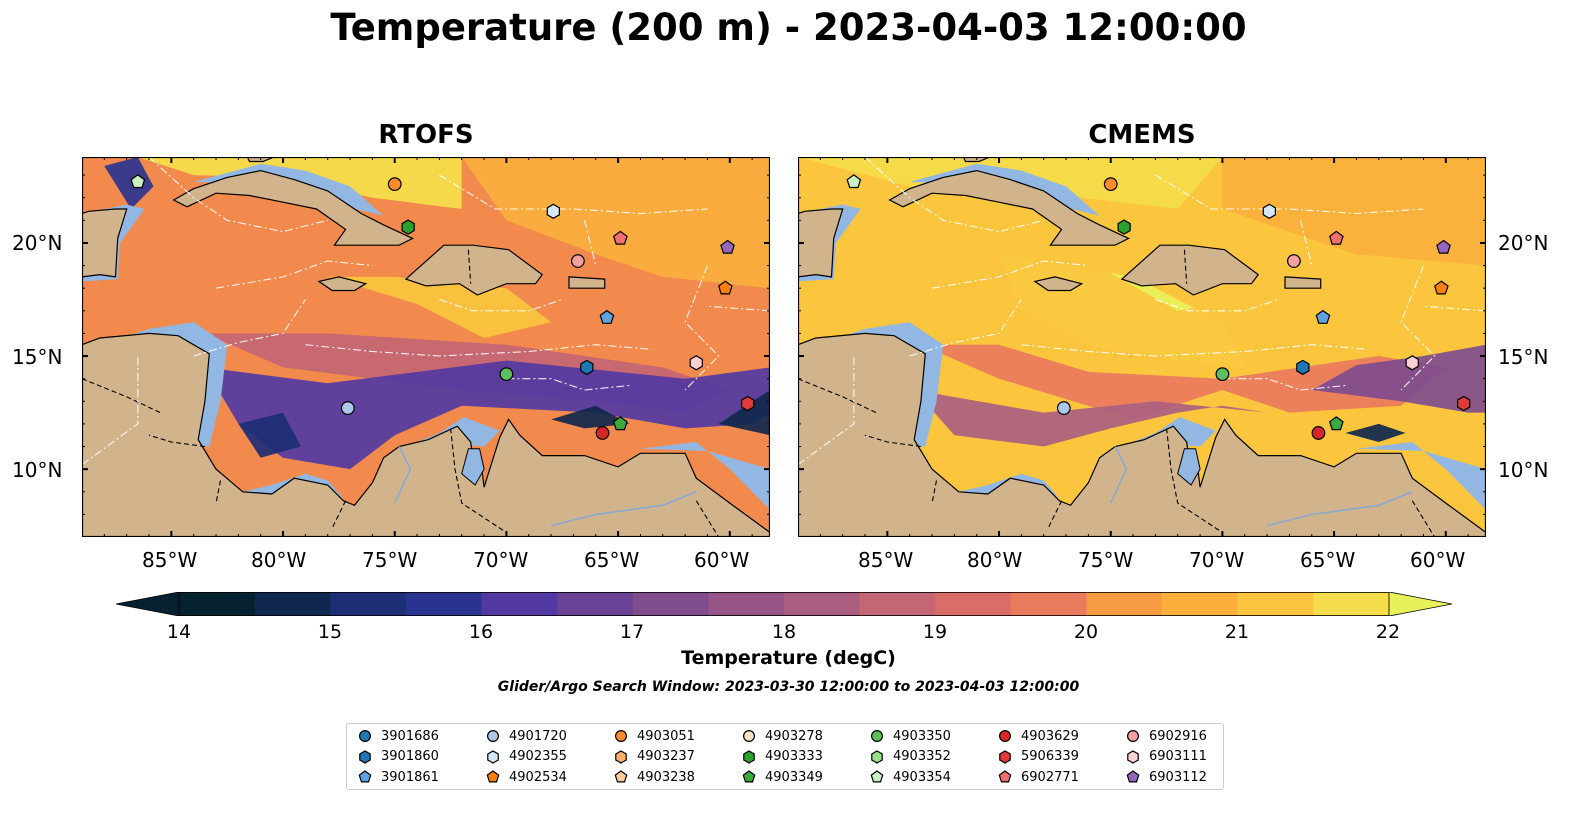 The image size is (1577, 827). I want to click on lat-tick-label: 20°N, so click(37, 243).